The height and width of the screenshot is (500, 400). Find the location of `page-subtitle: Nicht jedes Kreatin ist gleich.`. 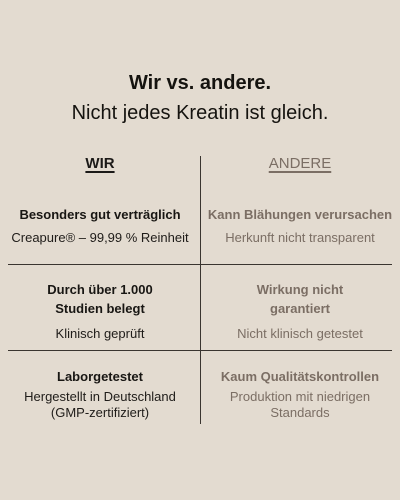

page-subtitle: Nicht jedes Kreatin ist gleich. is located at coordinates (200, 113).